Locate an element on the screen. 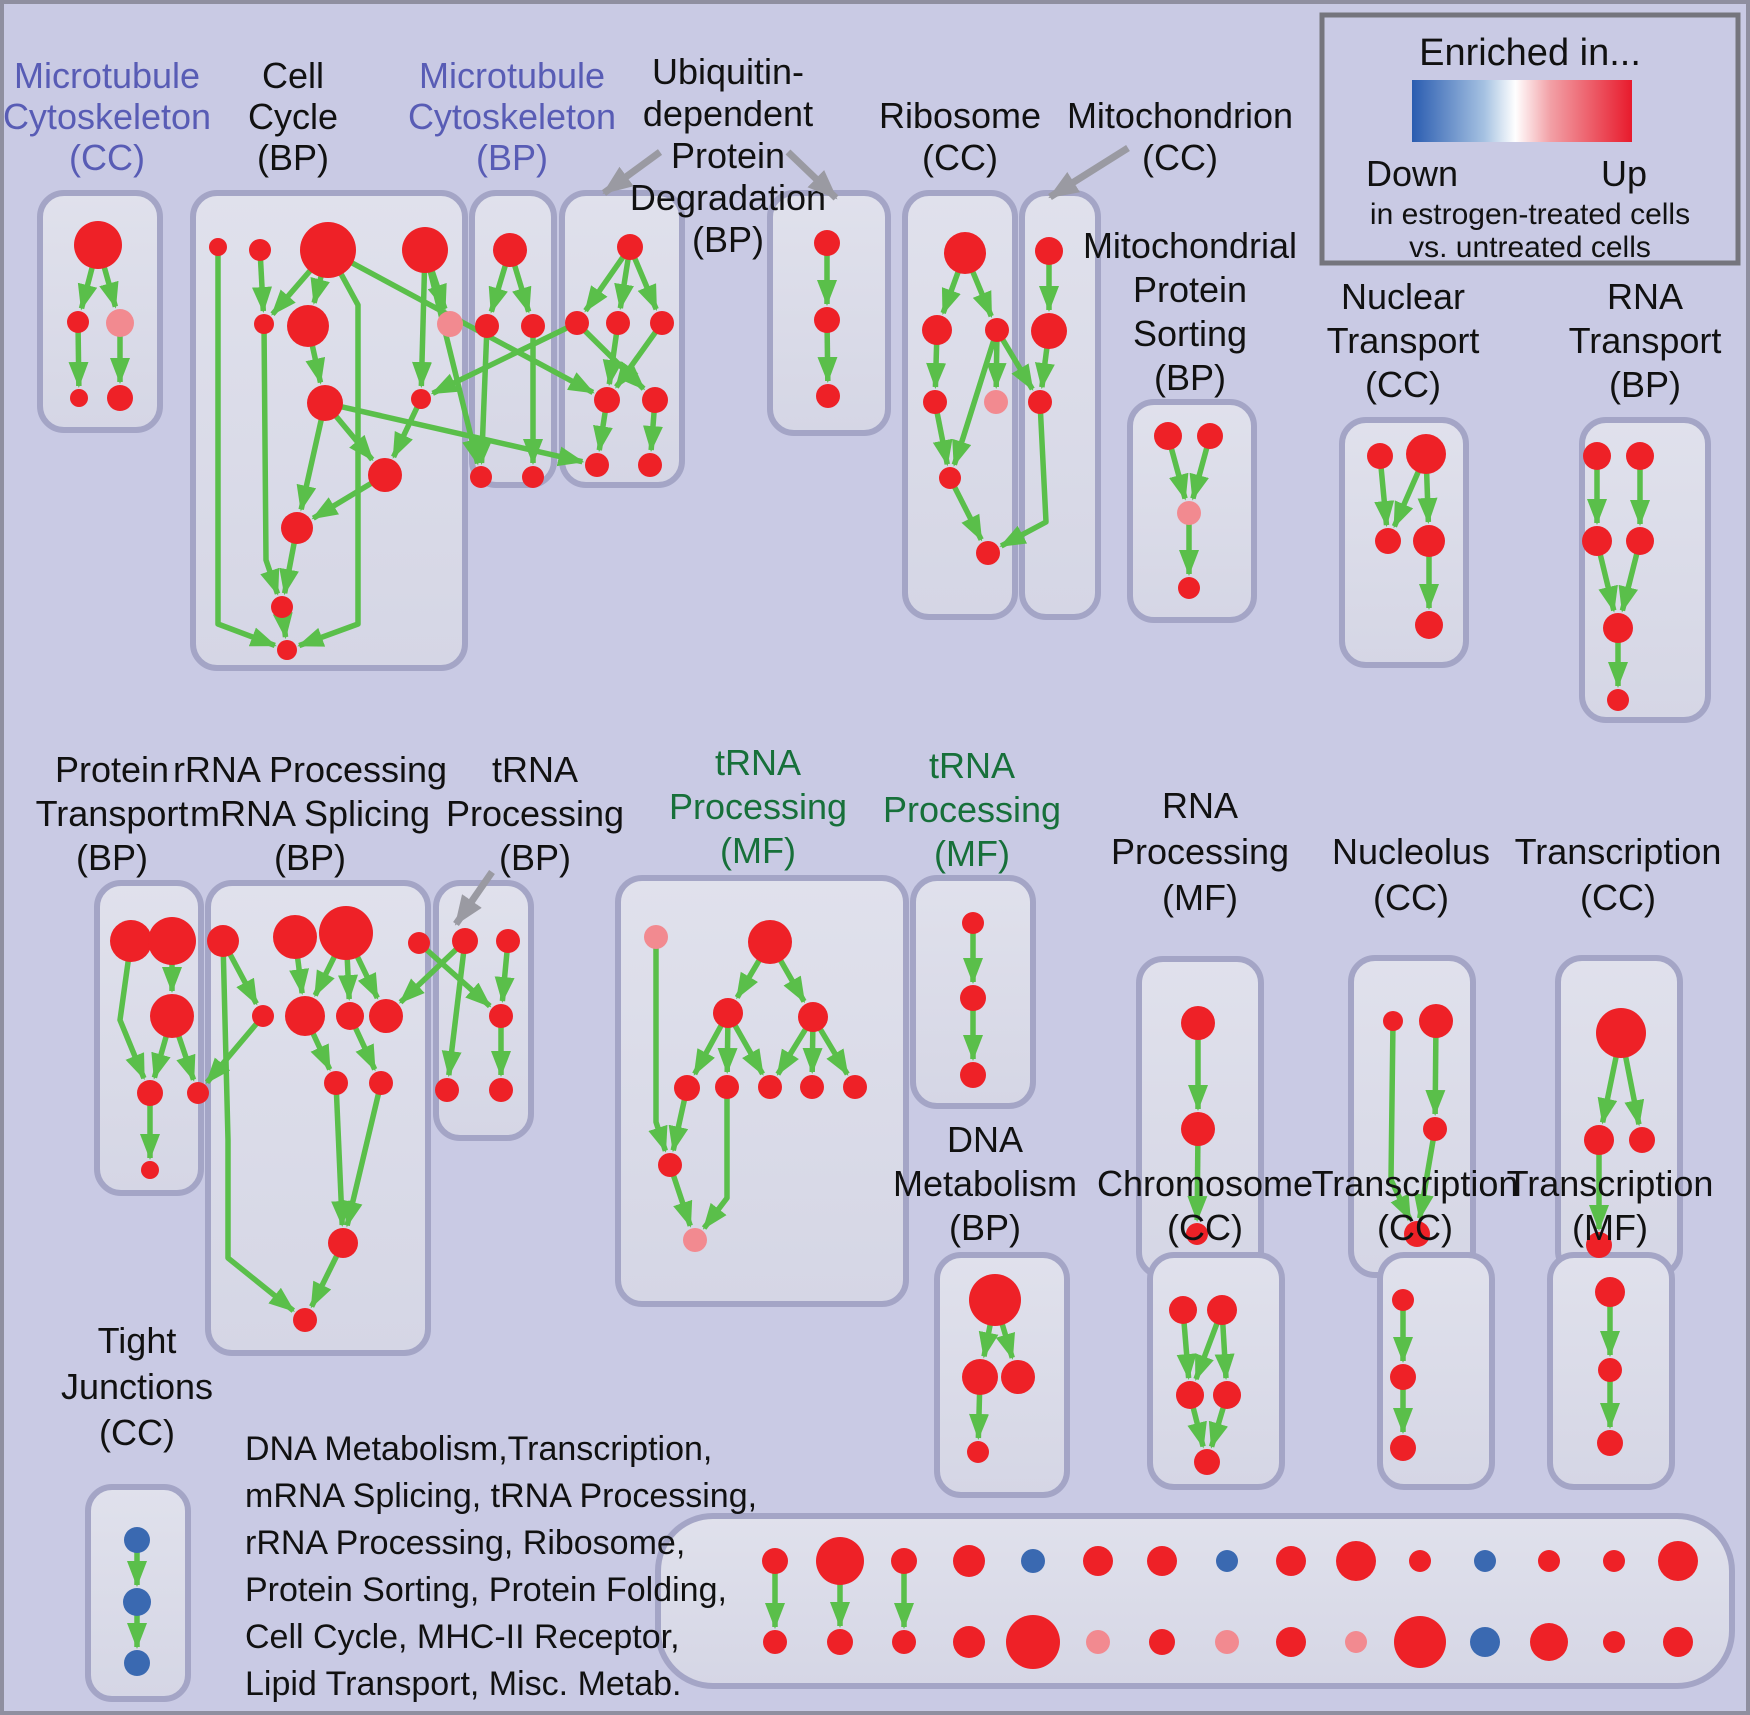 This screenshot has height=1715, width=1750. cluster-label-dna-metabolism: (BP) is located at coordinates (985, 1227).